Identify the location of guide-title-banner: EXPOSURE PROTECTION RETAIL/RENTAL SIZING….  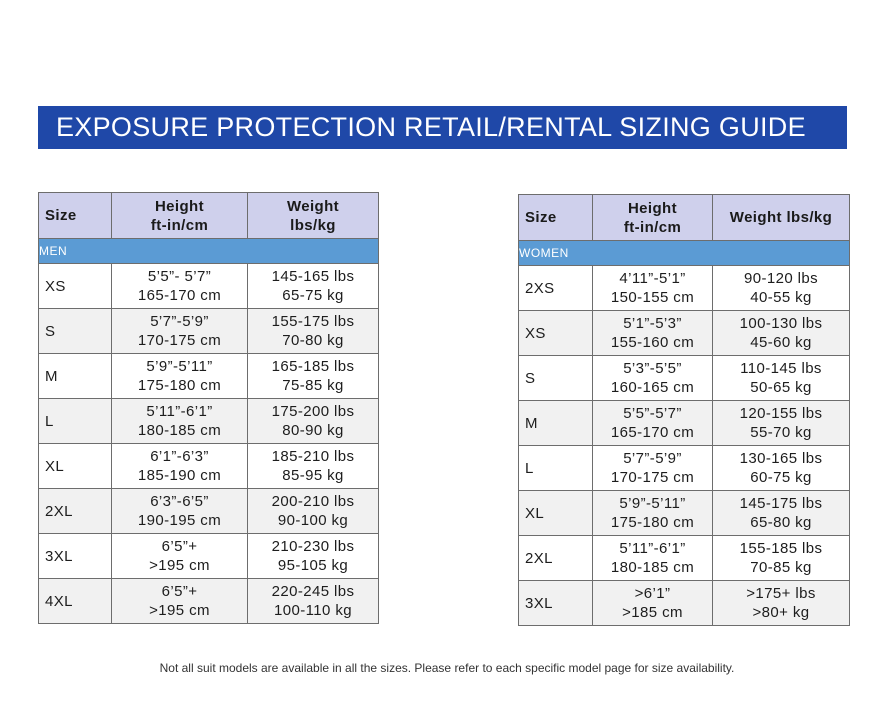
(442, 127).